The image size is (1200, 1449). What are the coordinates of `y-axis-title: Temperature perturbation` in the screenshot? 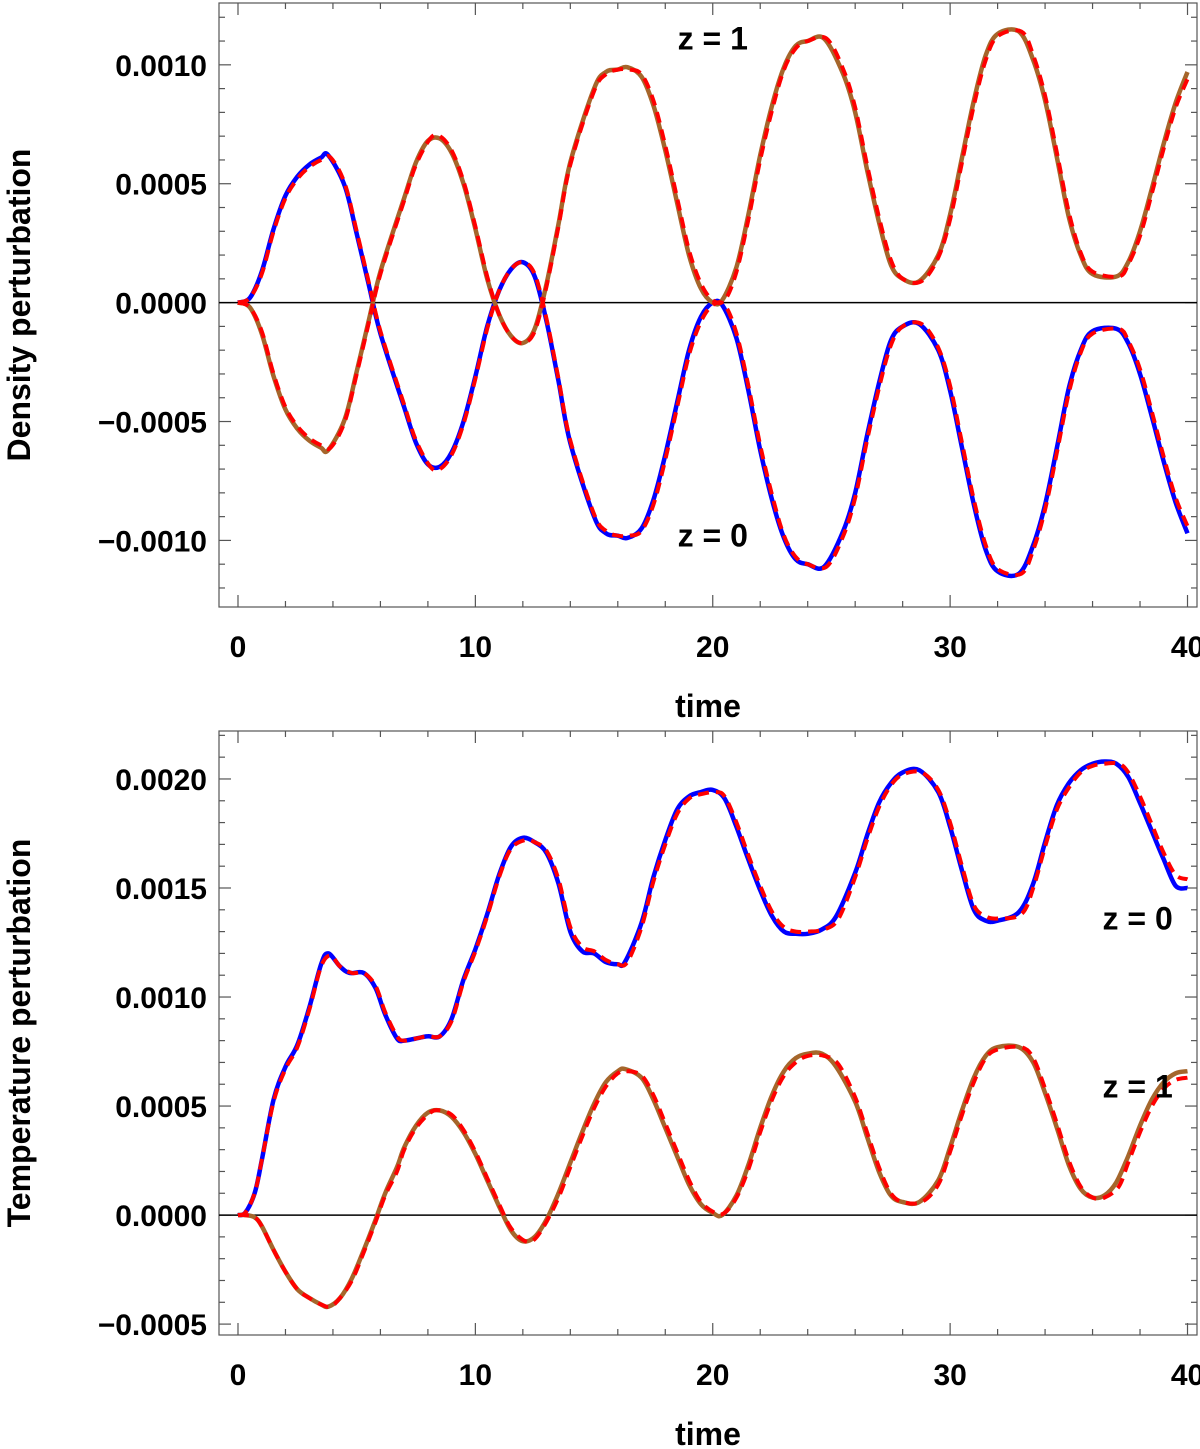 It's located at (19, 1033).